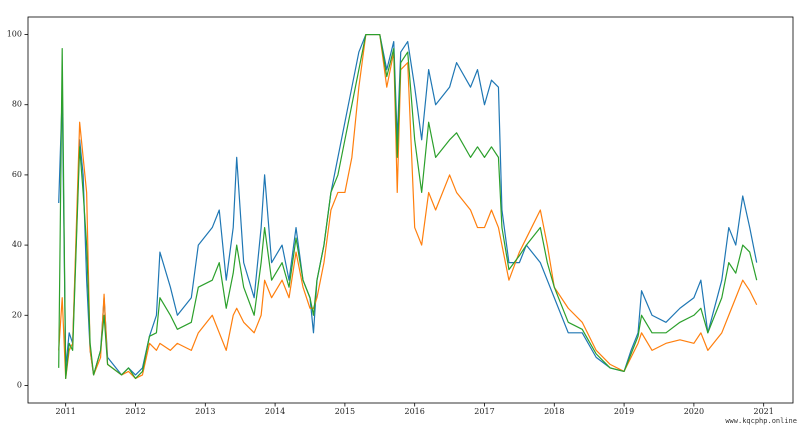 The width and height of the screenshot is (800, 426). What do you see at coordinates (345, 411) in the screenshot?
I see `x-tick-label: 2015` at bounding box center [345, 411].